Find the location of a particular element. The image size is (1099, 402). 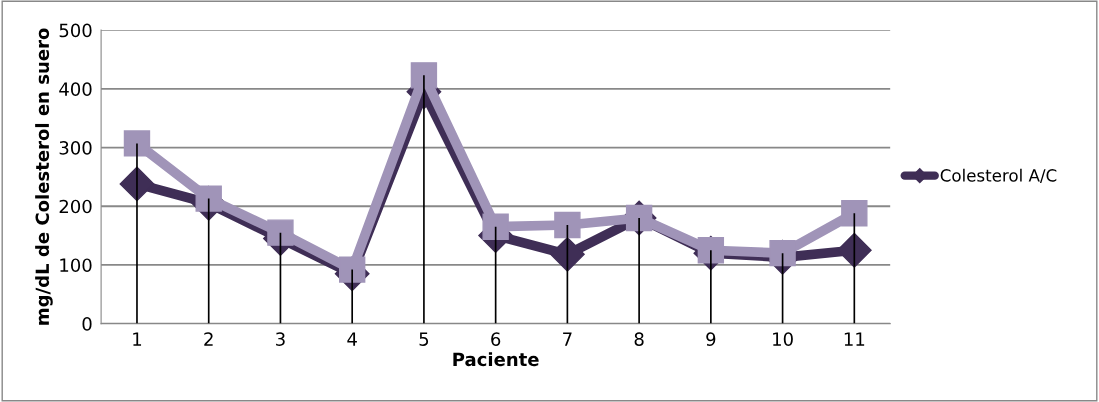

x-axis-title: Paciente is located at coordinates (496, 359).